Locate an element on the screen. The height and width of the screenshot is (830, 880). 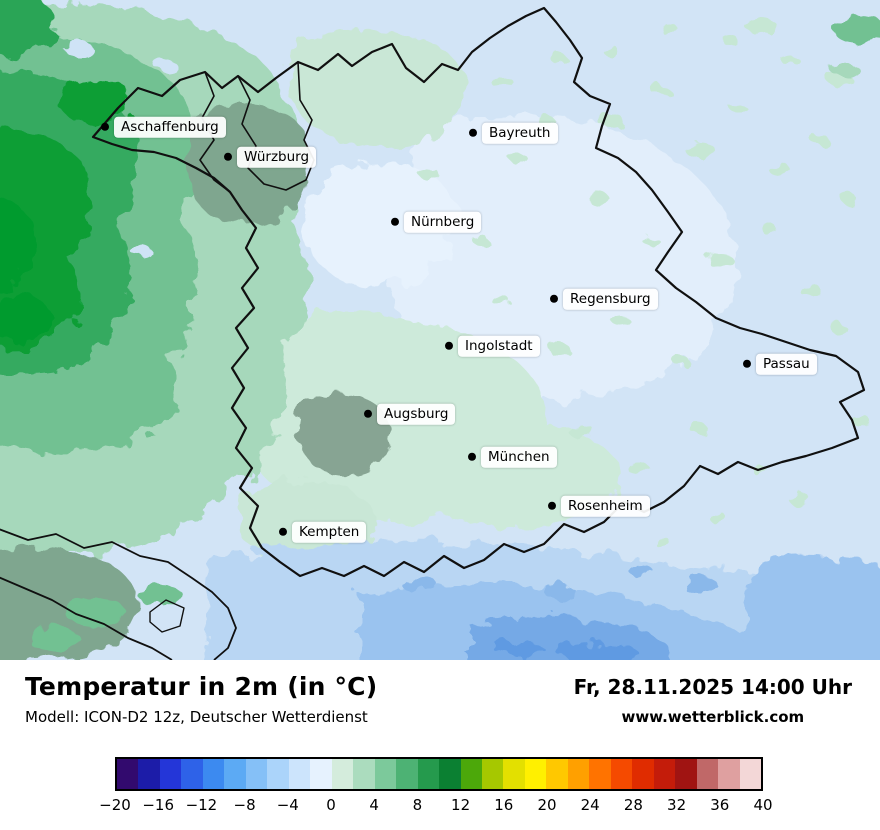
legend-tick-label: 32 is located at coordinates (677, 805).